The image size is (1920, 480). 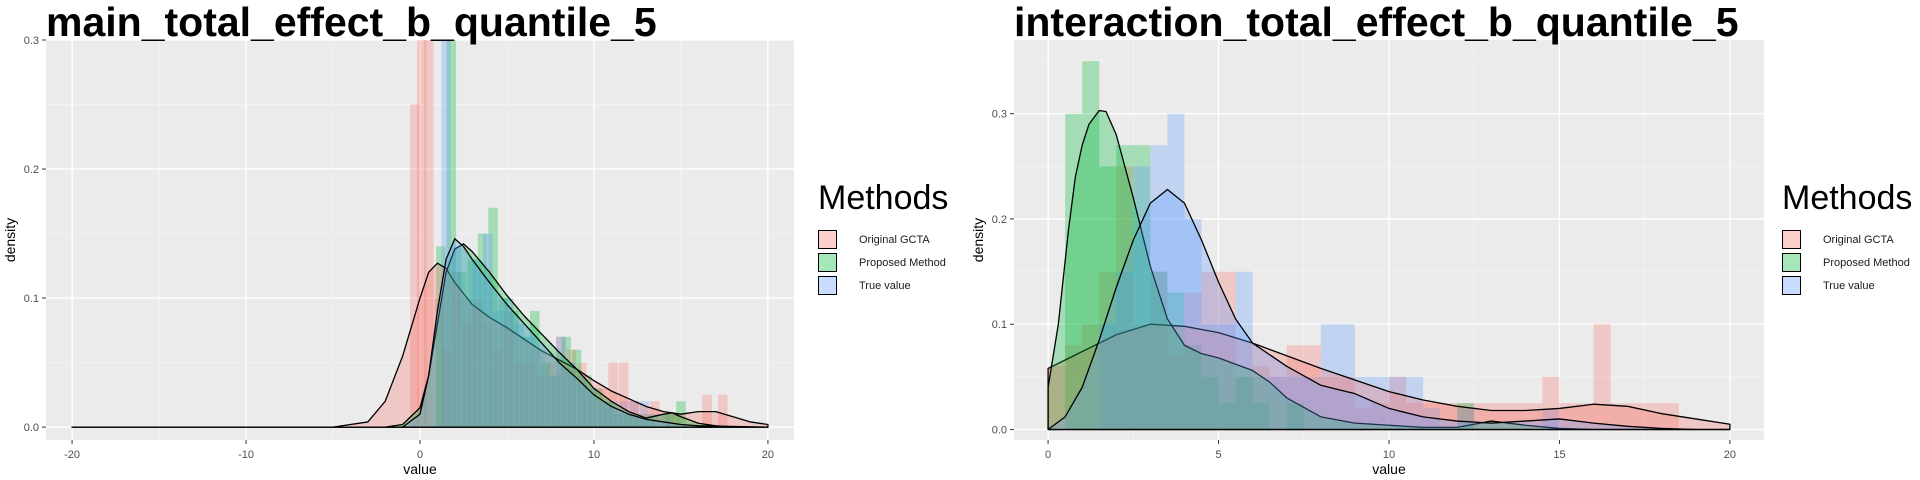 I want to click on density-curve, so click(x=420, y=345).